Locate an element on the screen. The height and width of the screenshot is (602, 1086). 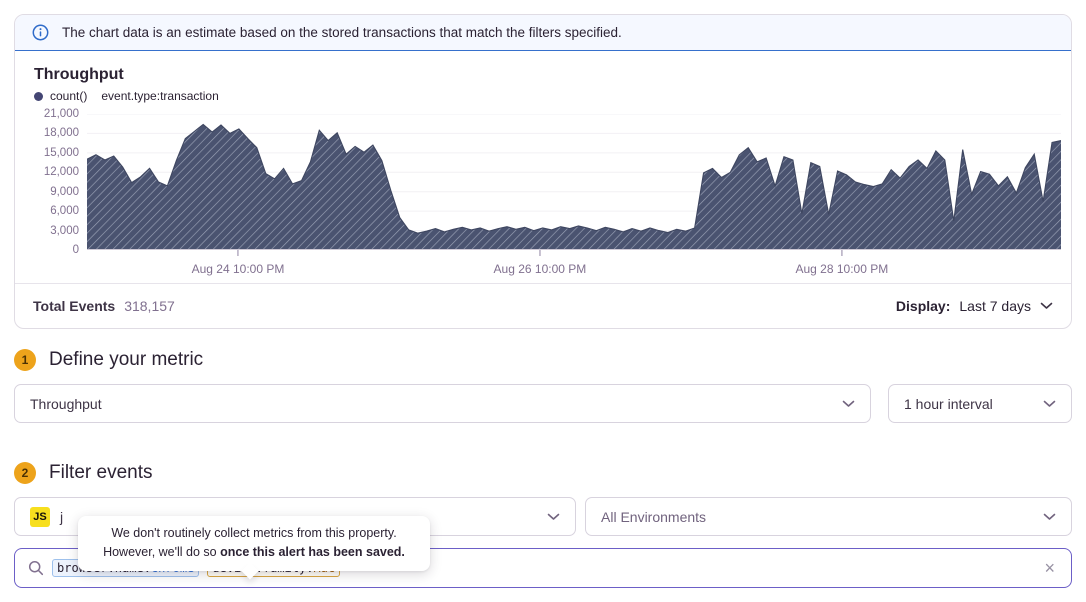
chart-panel-footer: Total Events 318,157 Display: Last 7 days is located at coordinates (543, 305).